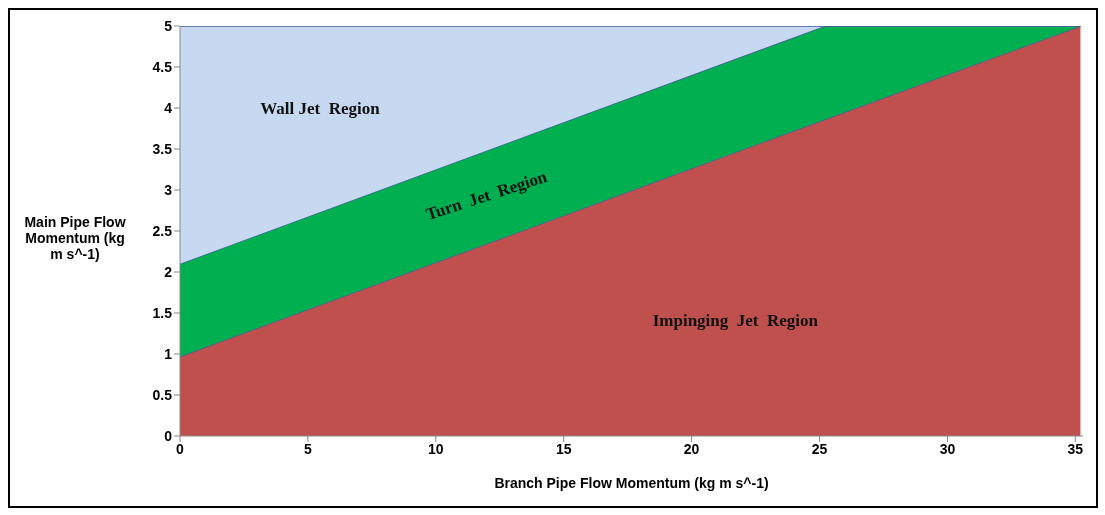 This screenshot has height=515, width=1105. What do you see at coordinates (162, 394) in the screenshot?
I see `y-tick-label: 0.5` at bounding box center [162, 394].